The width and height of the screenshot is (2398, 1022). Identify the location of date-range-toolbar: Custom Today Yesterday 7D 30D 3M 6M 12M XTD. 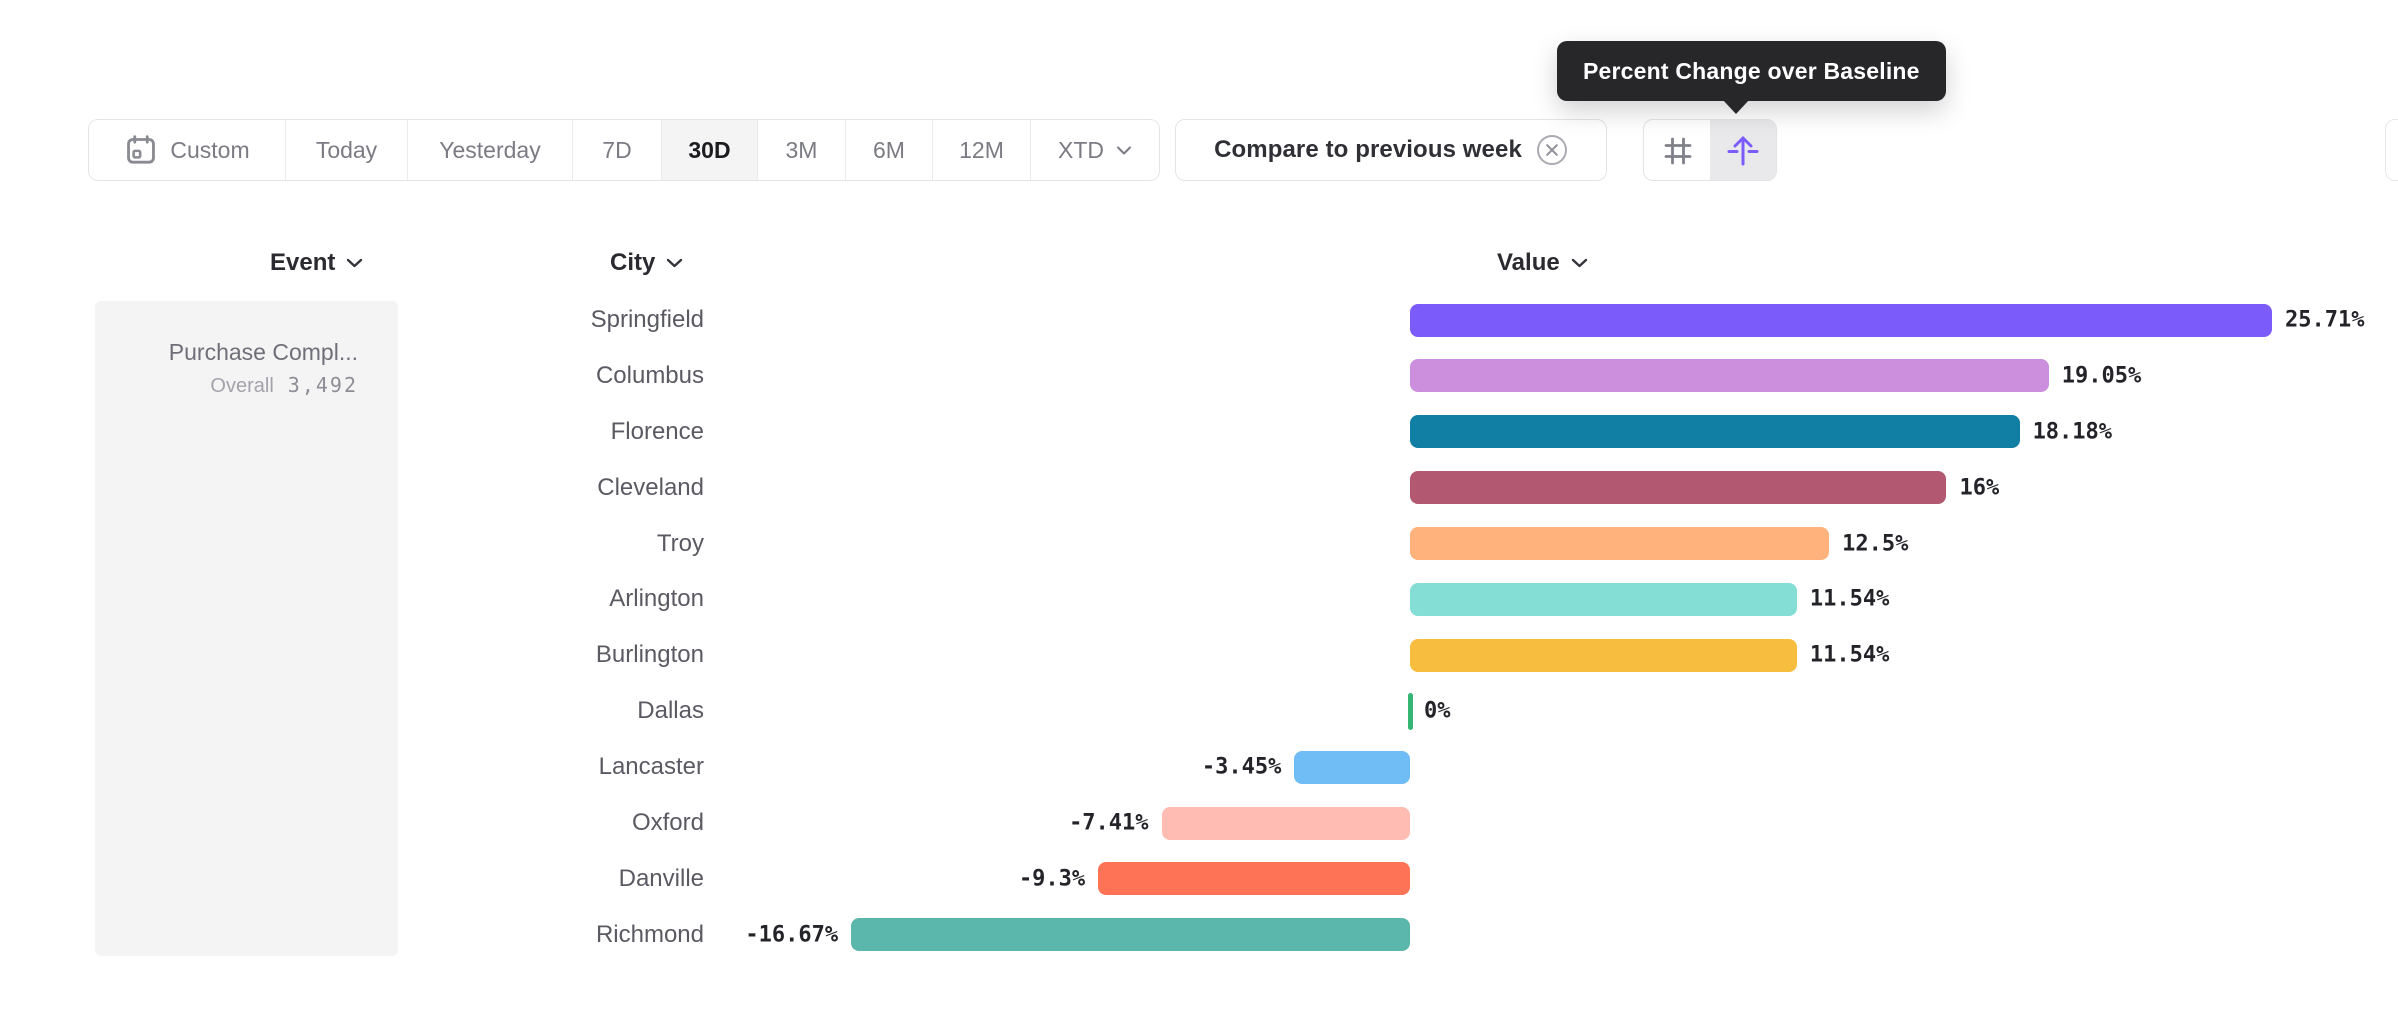
(624, 150).